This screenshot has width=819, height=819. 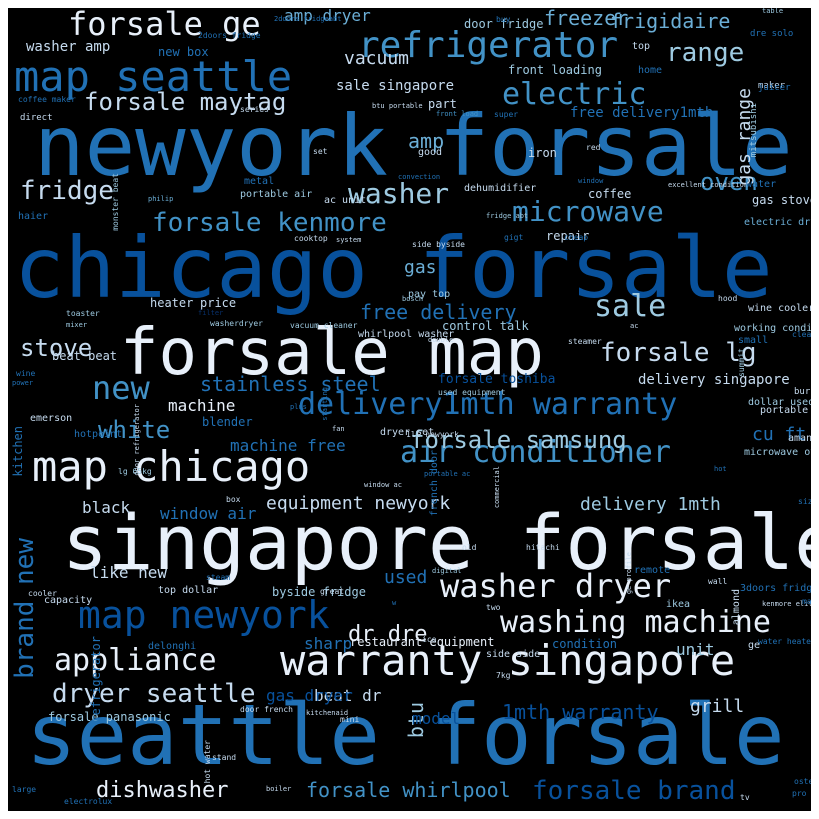 What do you see at coordinates (348, 695) in the screenshot?
I see `cloud-word-beat-dr: beat dr` at bounding box center [348, 695].